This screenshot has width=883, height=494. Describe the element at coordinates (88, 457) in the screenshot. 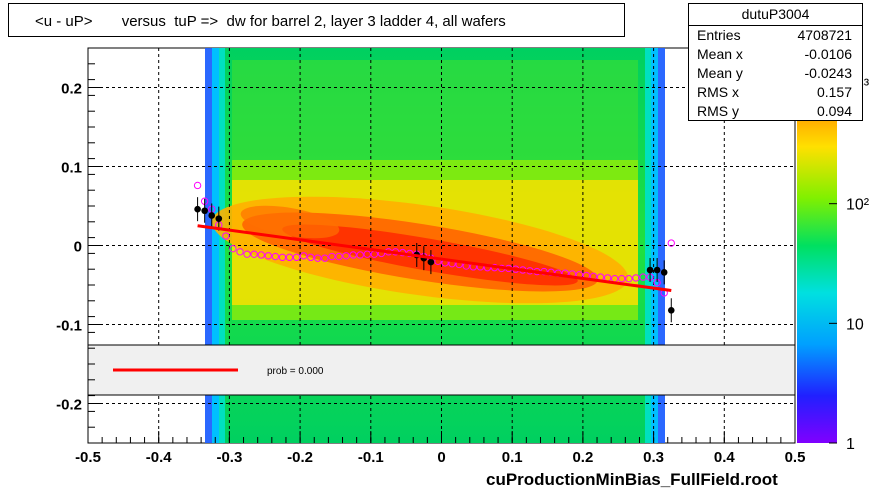

I see `x-tick-label: -0.5` at that location.